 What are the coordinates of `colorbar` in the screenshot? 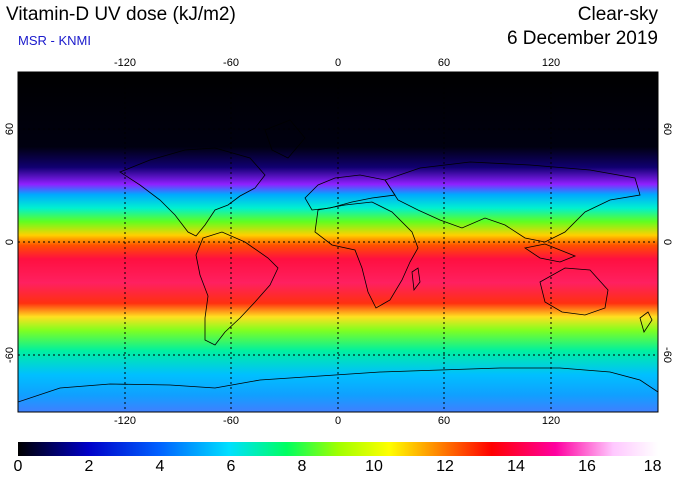 It's located at (338, 449).